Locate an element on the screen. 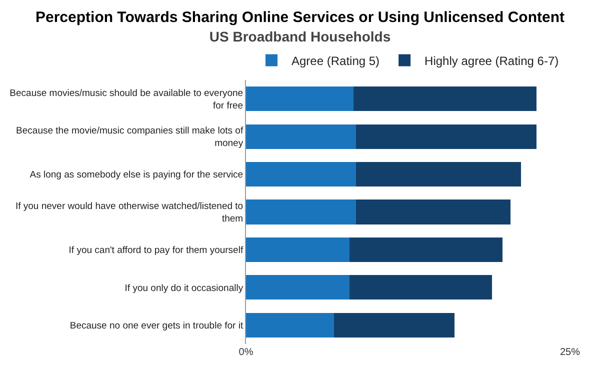 Image resolution: width=600 pixels, height=369 pixels. x-tick-label: 0% is located at coordinates (246, 352).